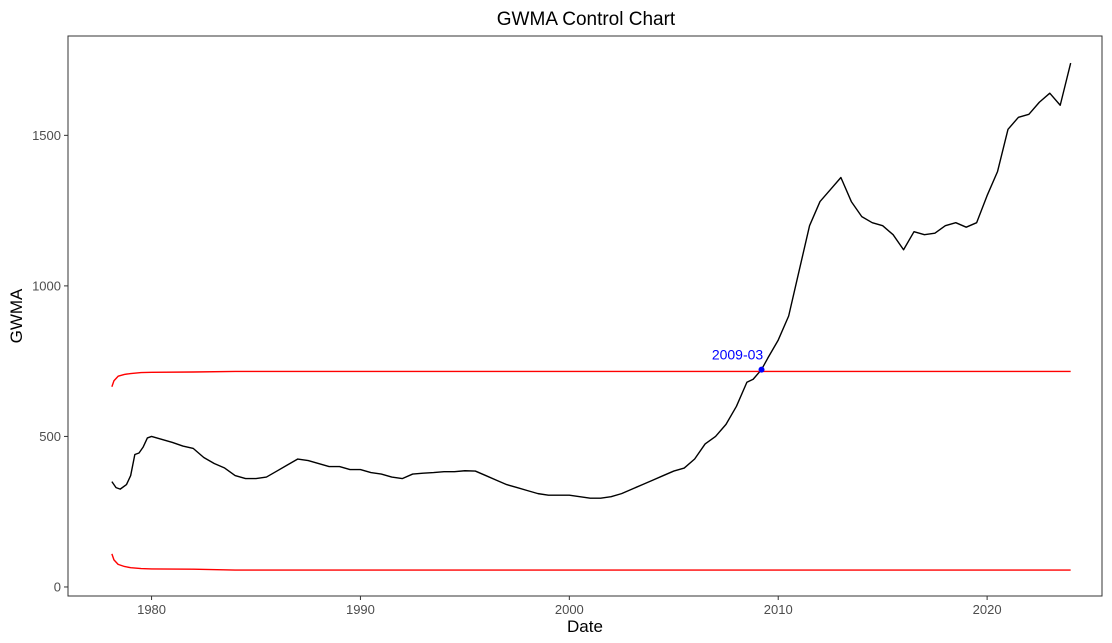  What do you see at coordinates (46, 285) in the screenshot?
I see `y-tick-label: 1000` at bounding box center [46, 285].